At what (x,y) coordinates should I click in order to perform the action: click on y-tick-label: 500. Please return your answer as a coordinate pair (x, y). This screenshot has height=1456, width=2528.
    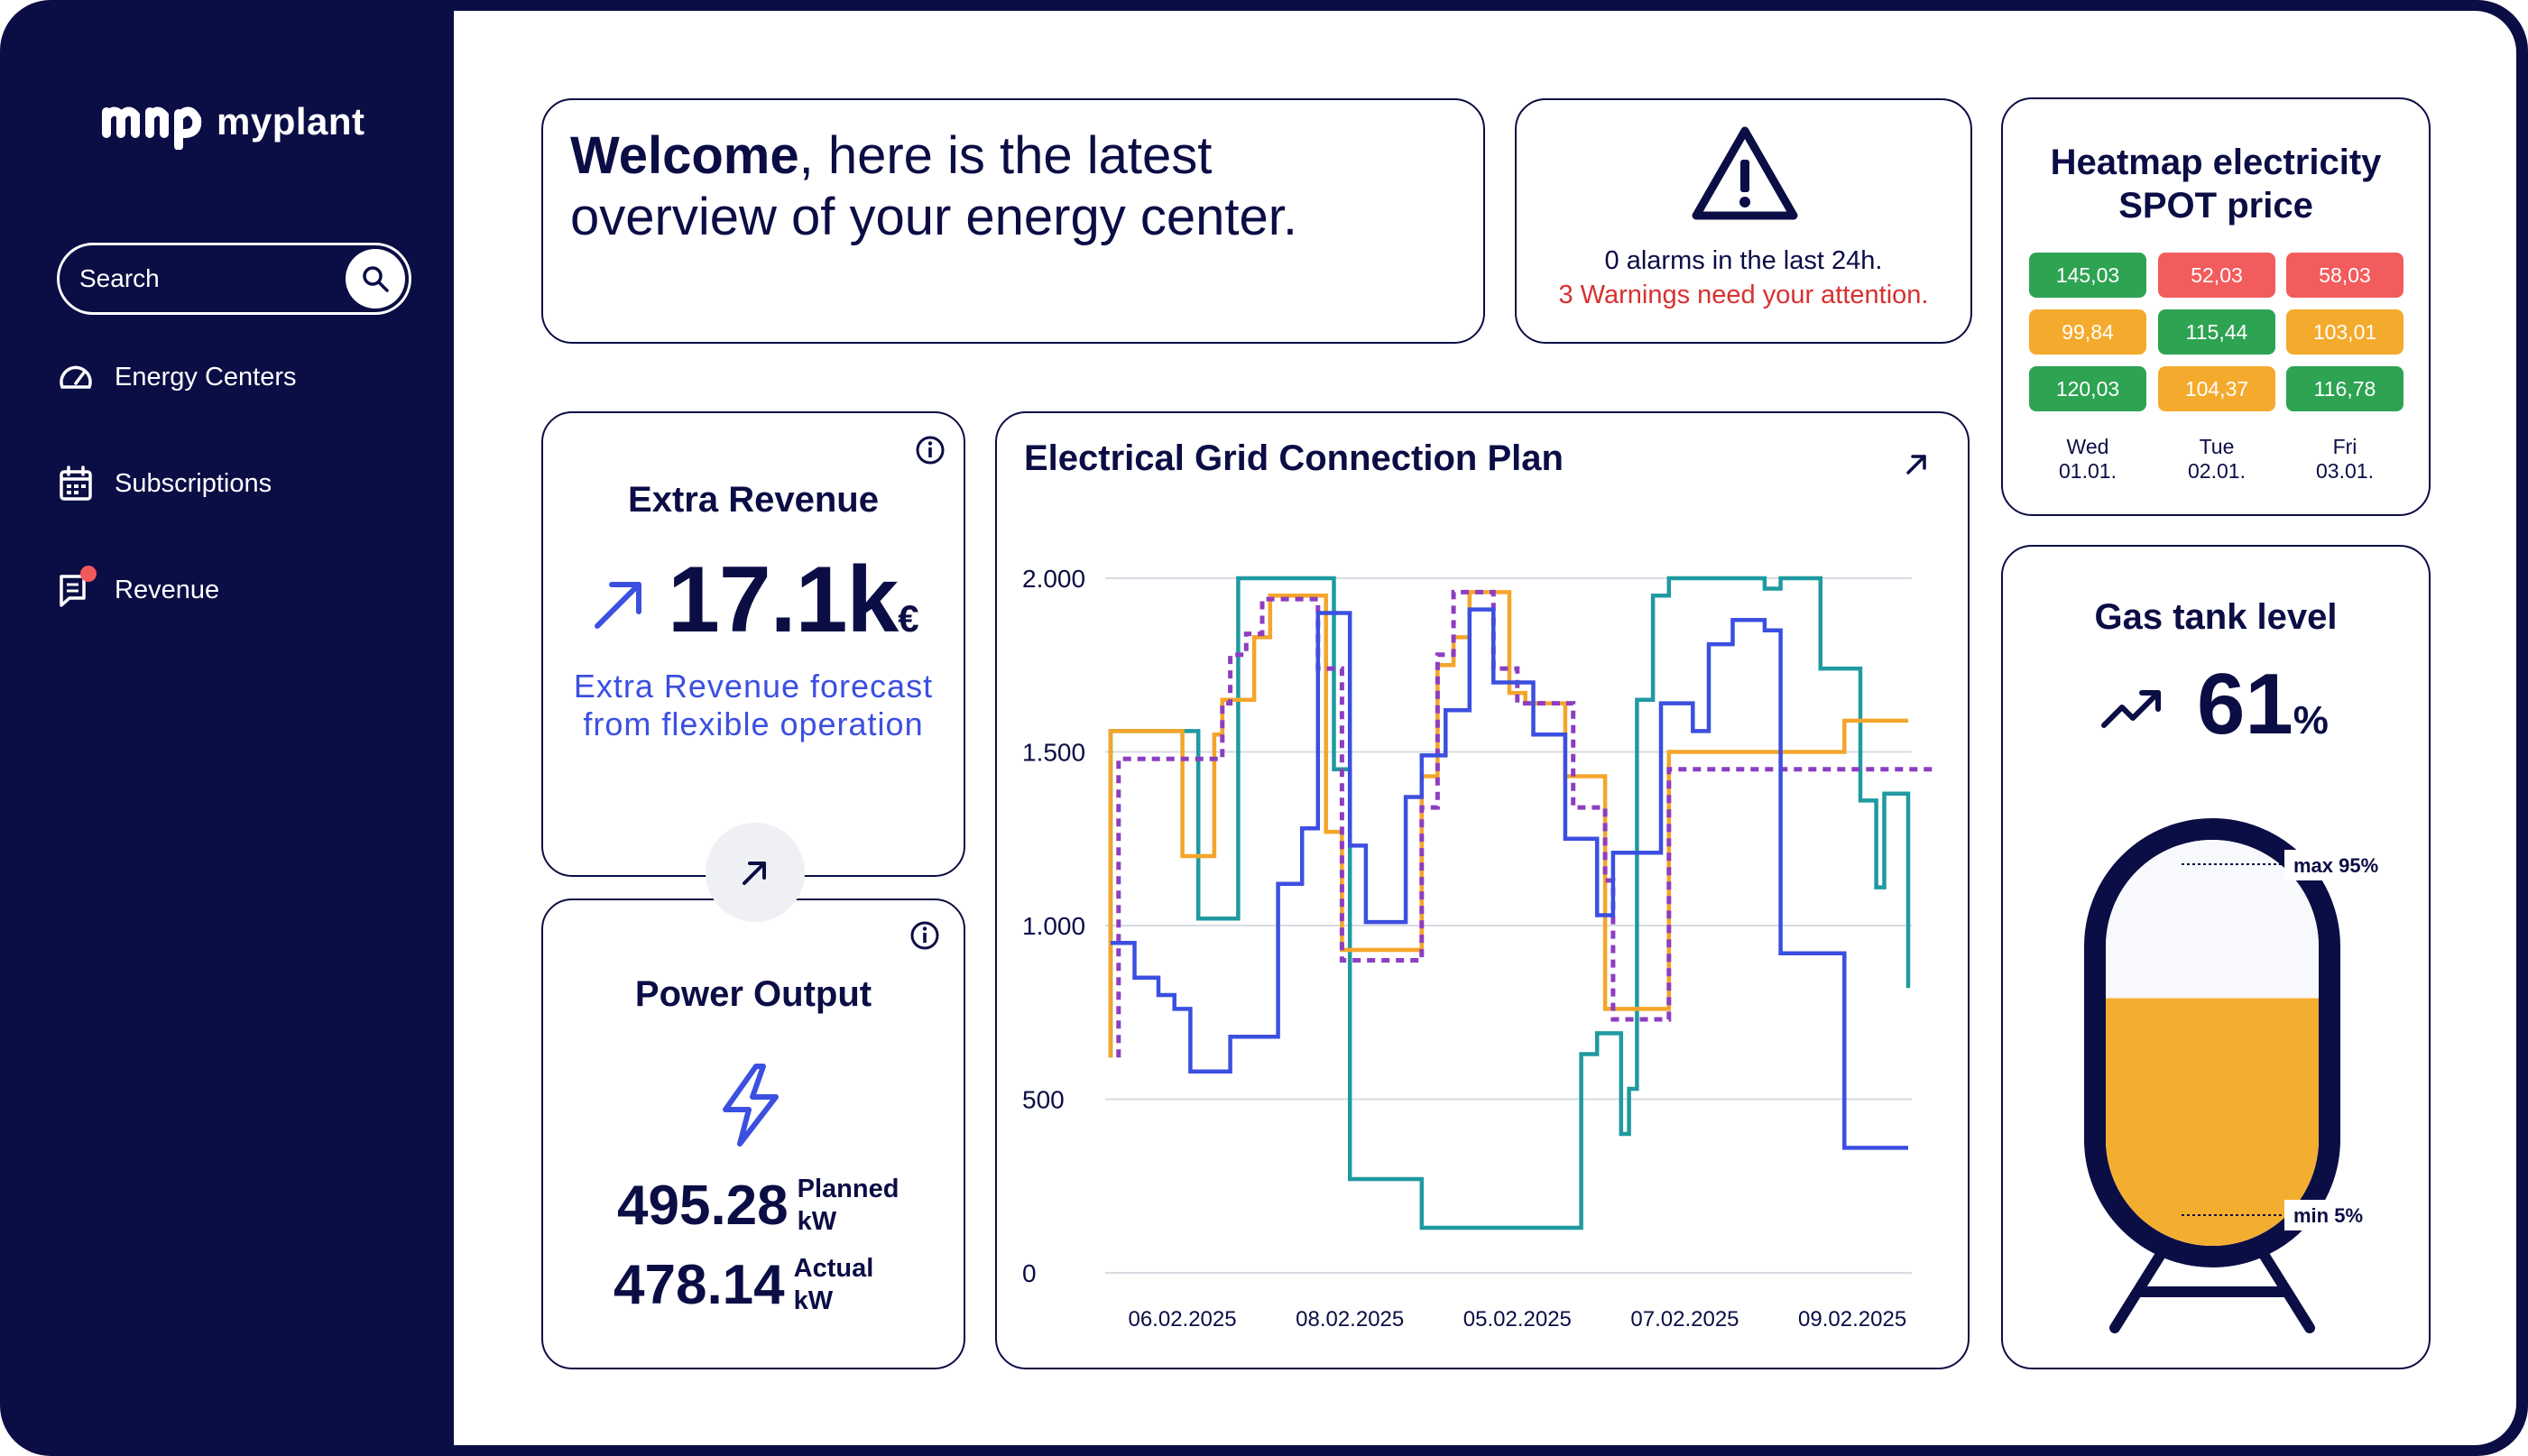
    Looking at the image, I should click on (1043, 1100).